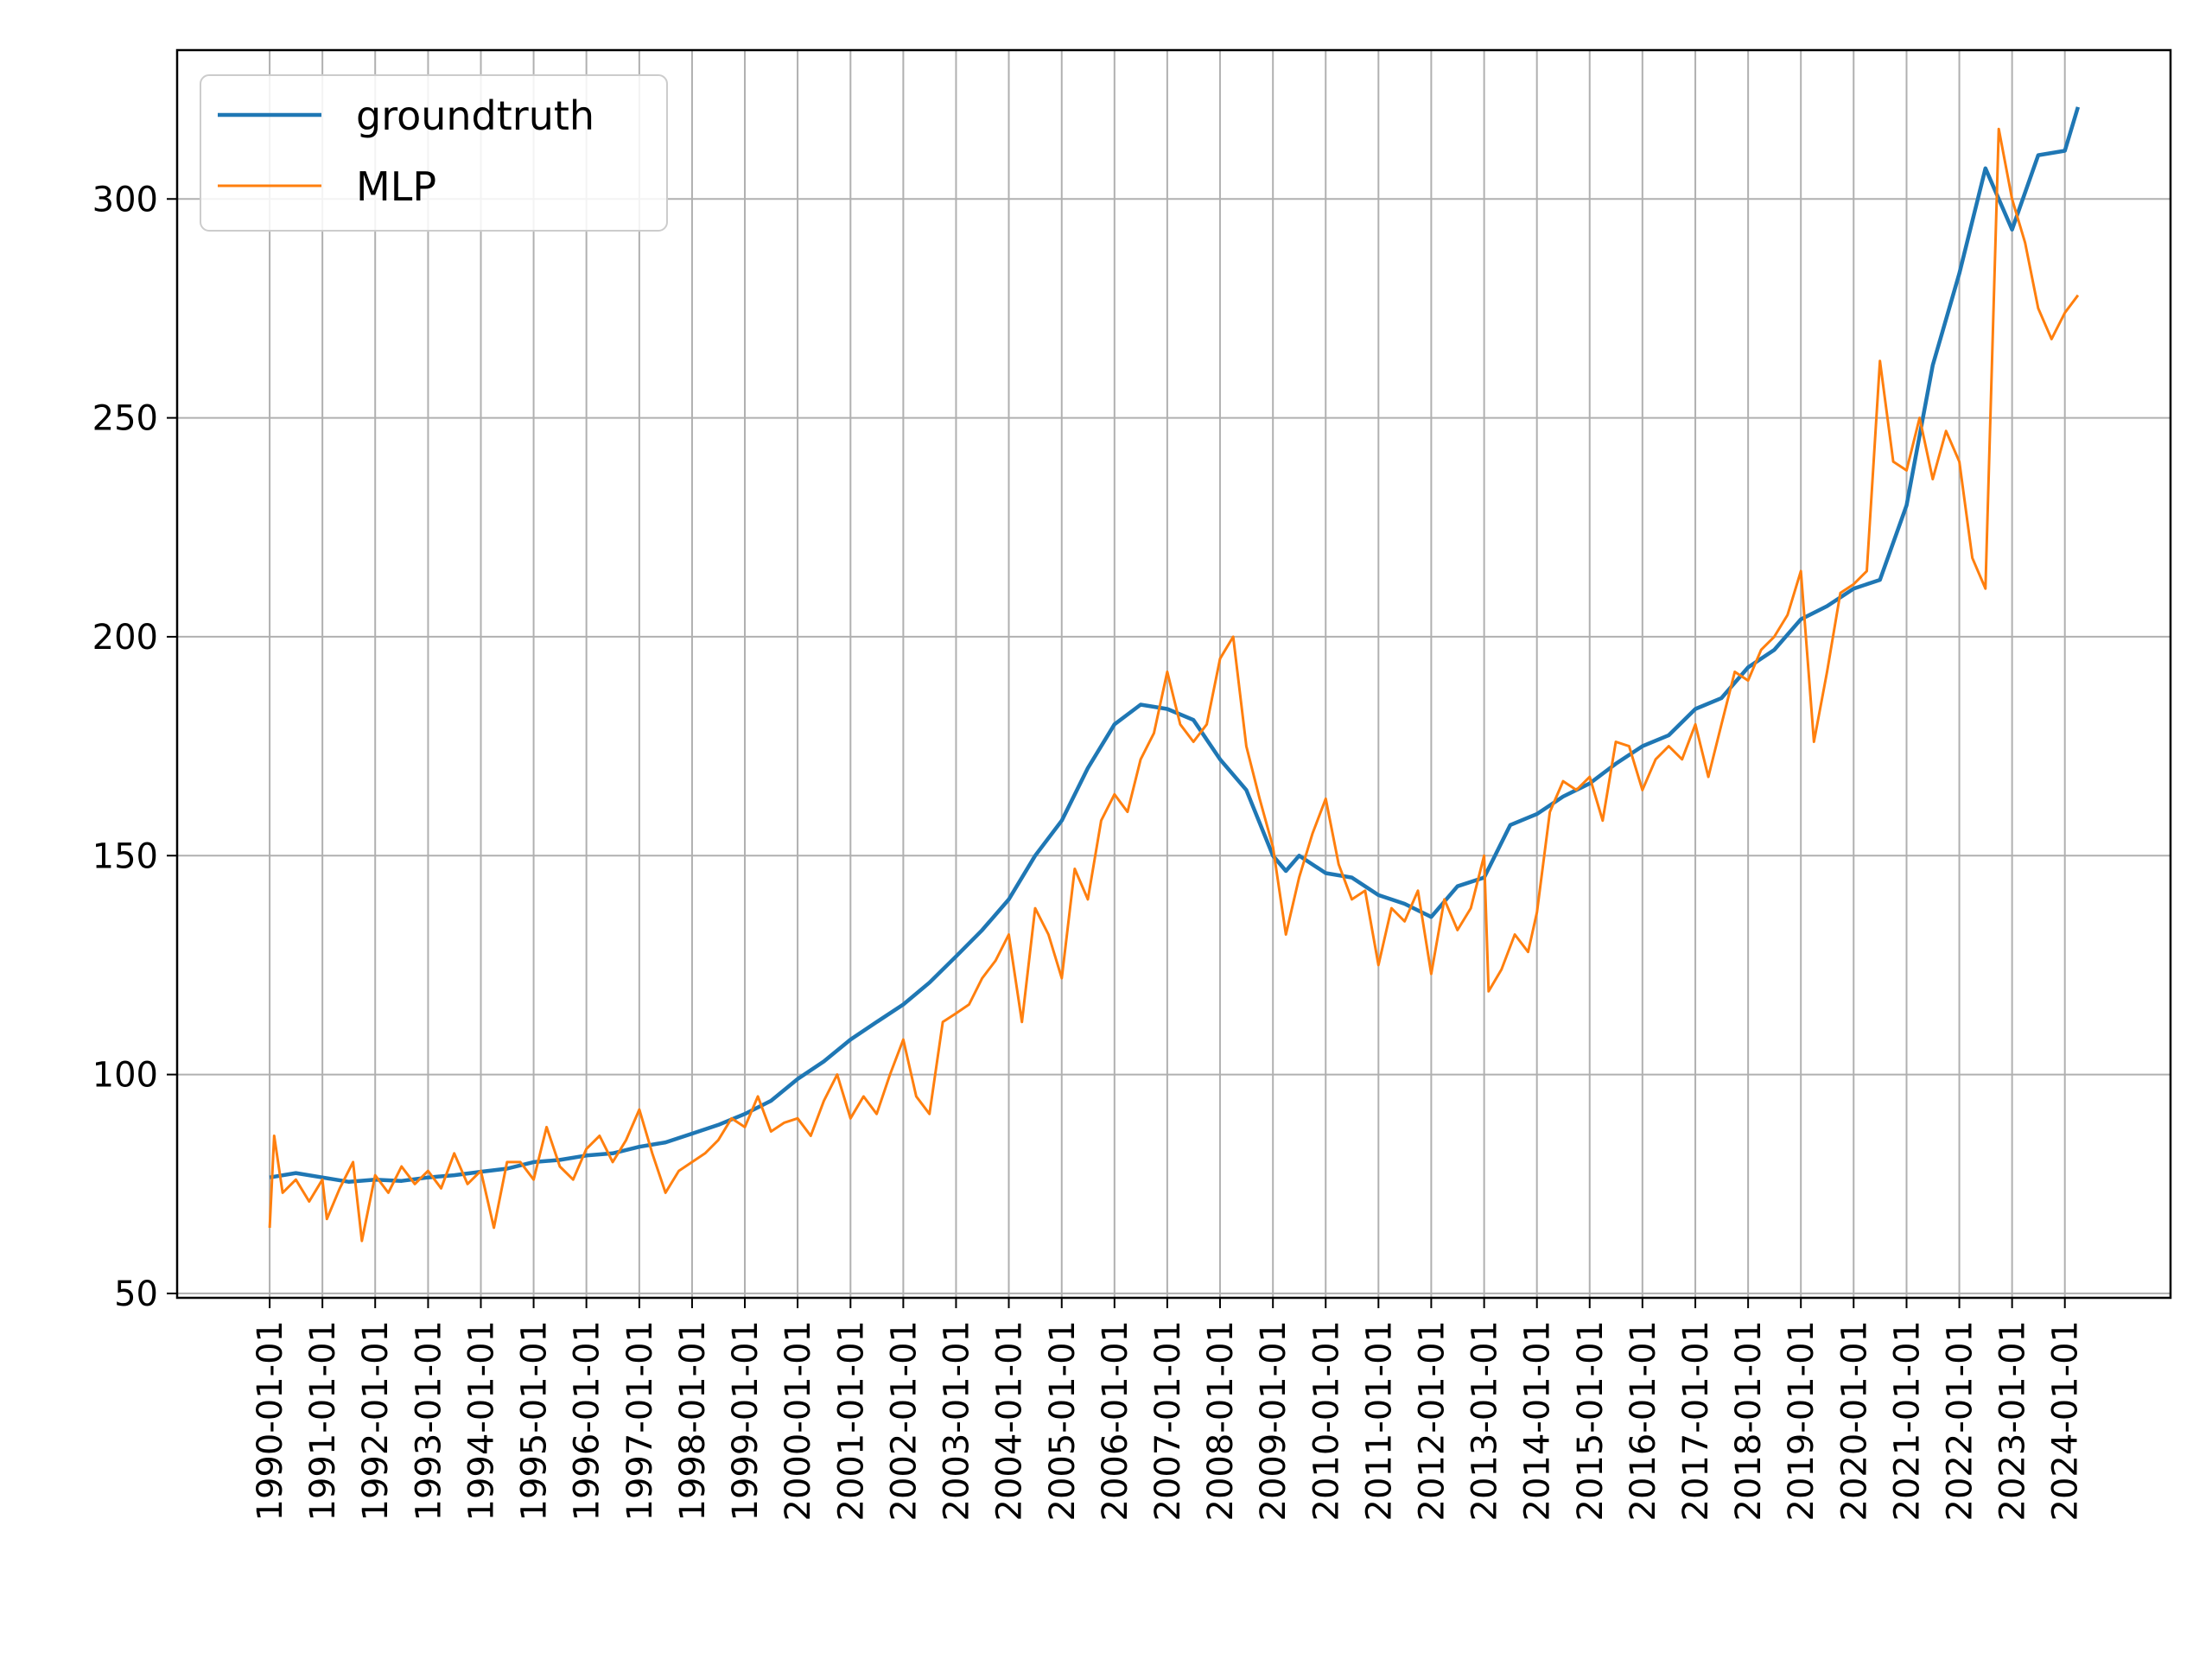 This screenshot has height=1659, width=2212. I want to click on x-tick-label: 2018-01-01, so click(1749, 1420).